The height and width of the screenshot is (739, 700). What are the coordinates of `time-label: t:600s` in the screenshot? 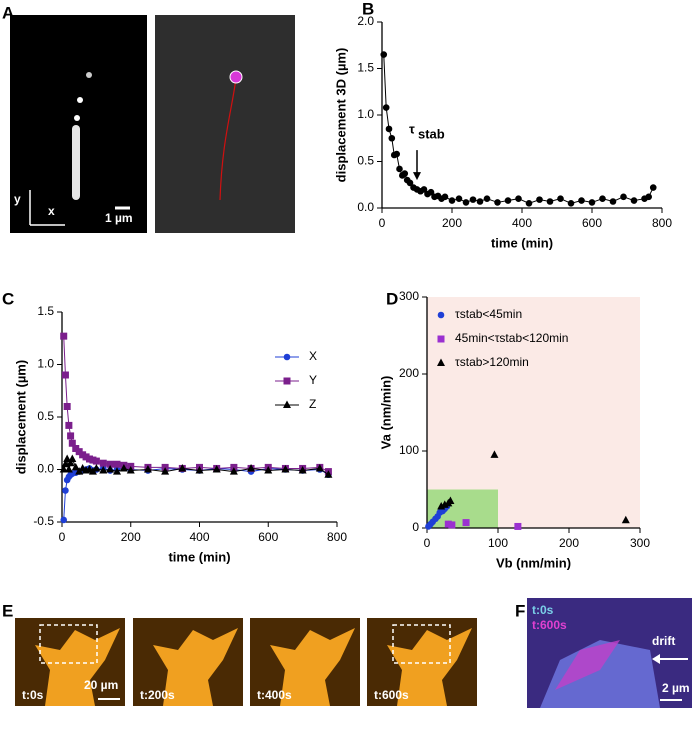 It's located at (391, 695).